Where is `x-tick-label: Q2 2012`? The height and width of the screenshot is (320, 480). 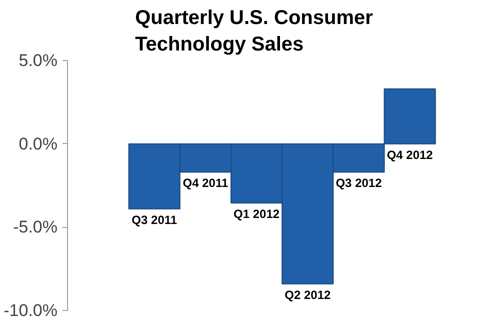 x-tick-label: Q2 2012 is located at coordinates (307, 295).